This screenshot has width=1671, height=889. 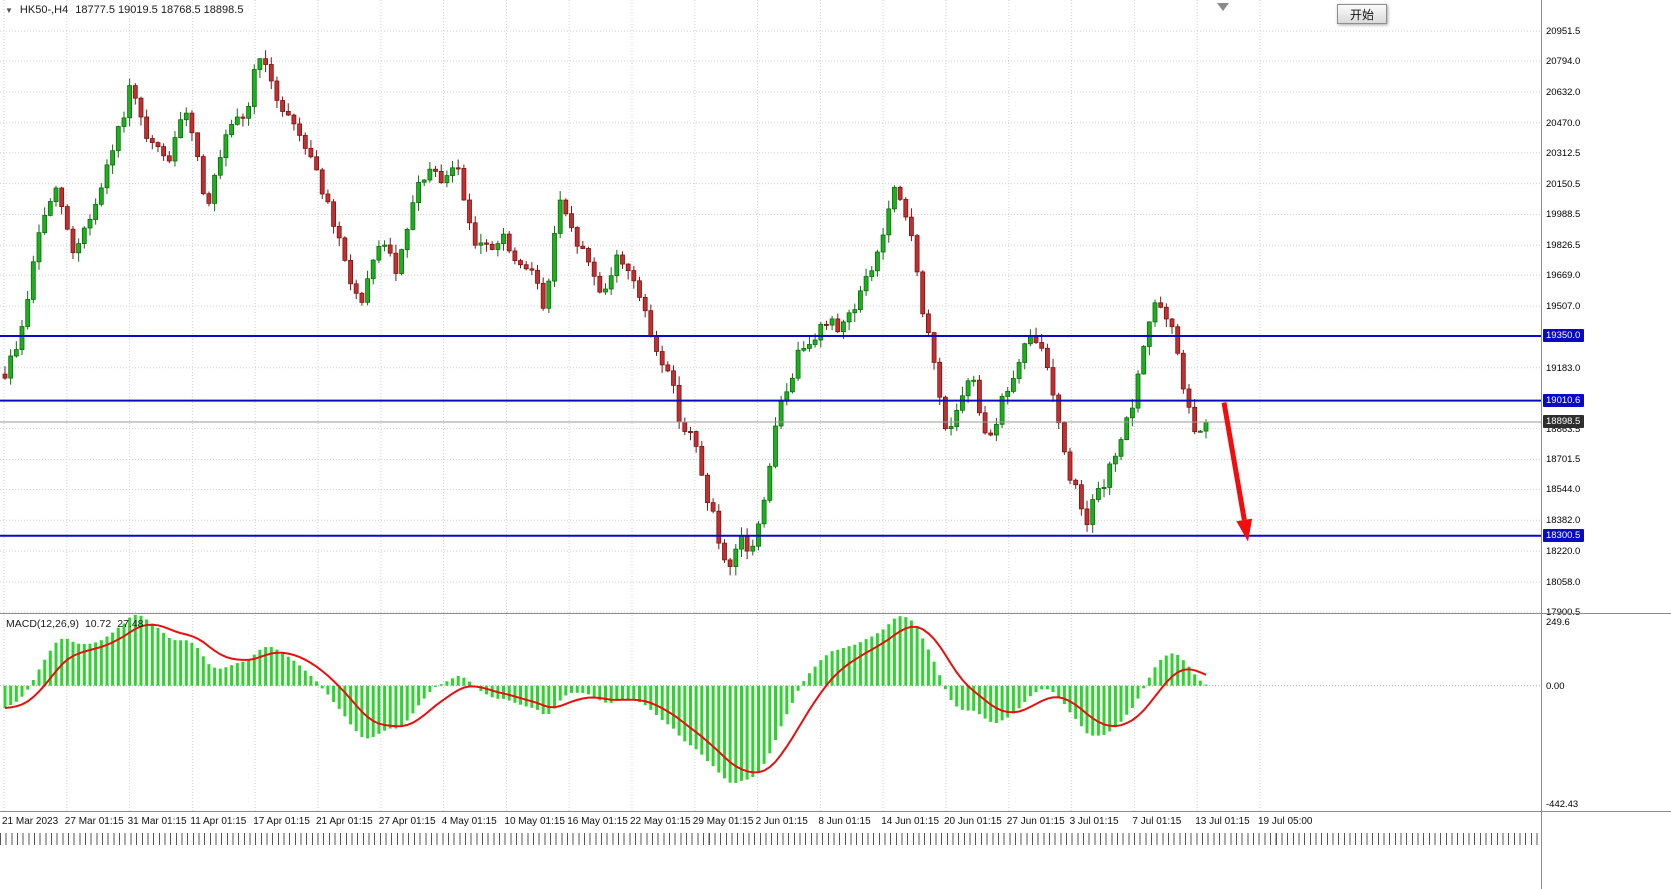 I want to click on price-label: 18382.0, so click(x=1563, y=521).